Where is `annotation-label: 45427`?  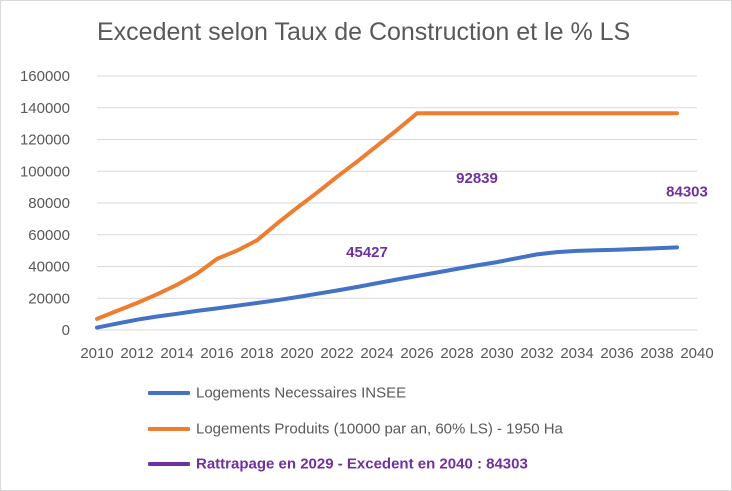 annotation-label: 45427 is located at coordinates (367, 252).